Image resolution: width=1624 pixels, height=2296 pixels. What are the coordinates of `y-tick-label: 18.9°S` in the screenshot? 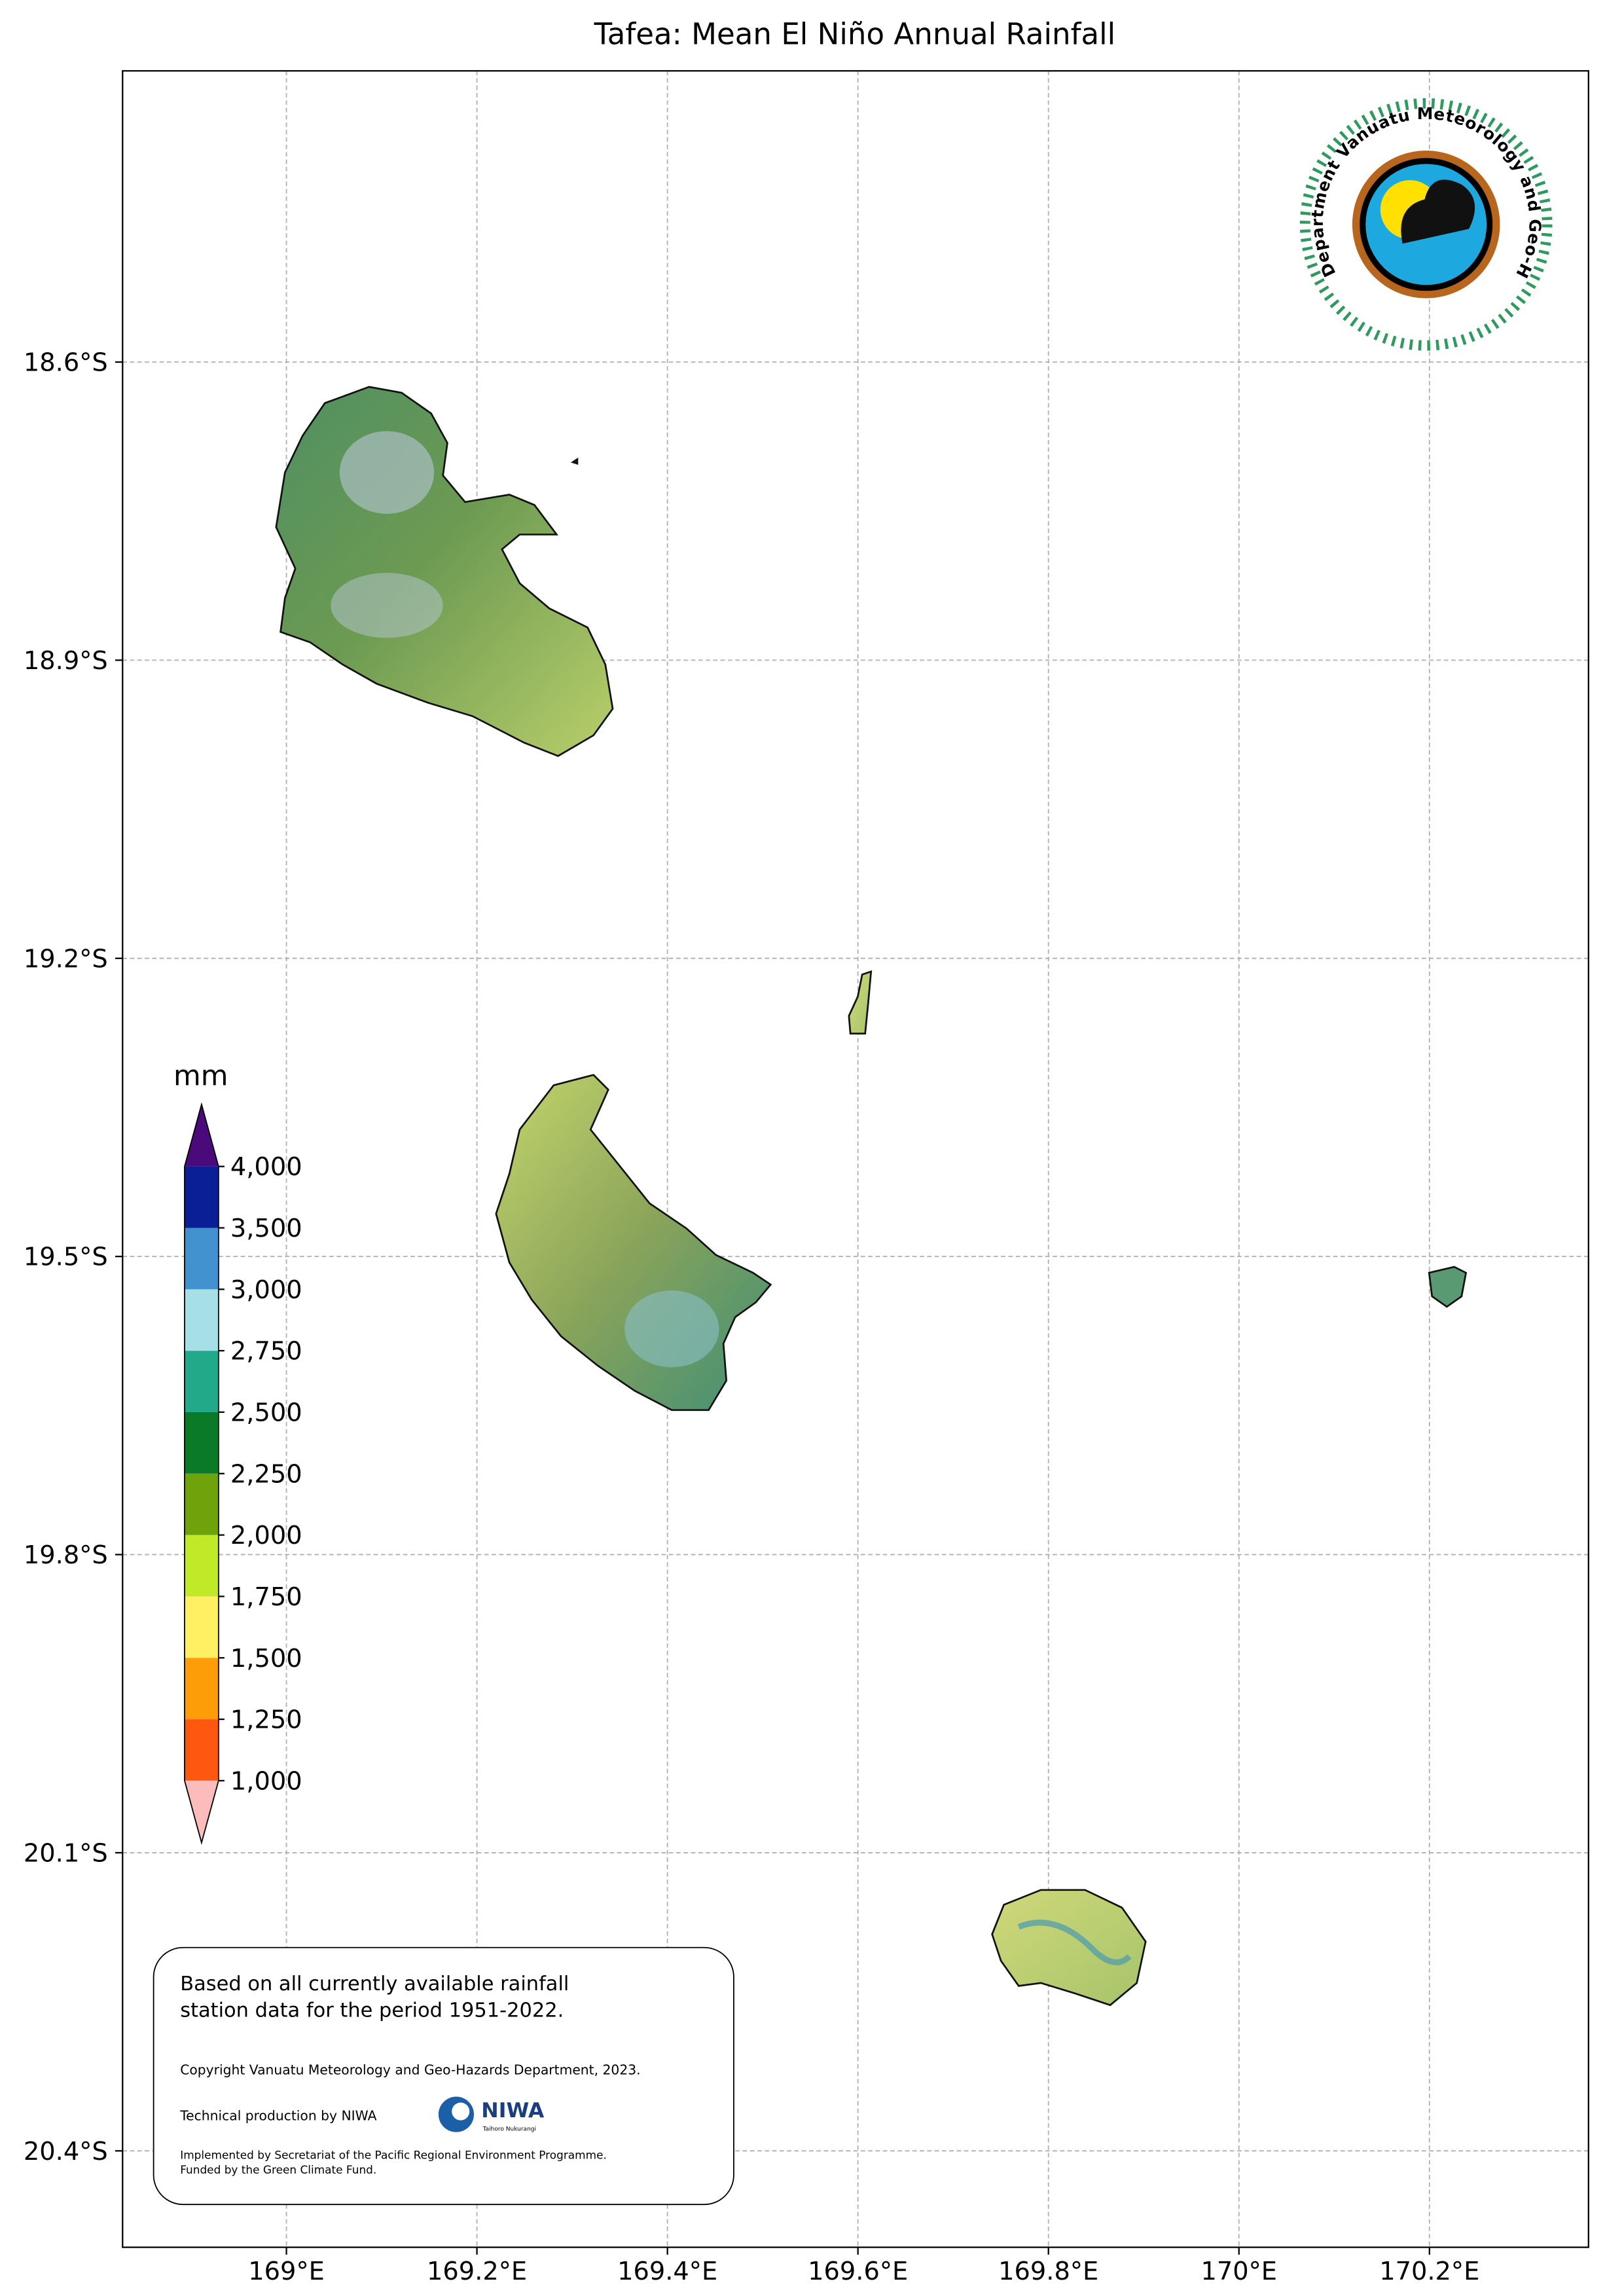 It's located at (66, 661).